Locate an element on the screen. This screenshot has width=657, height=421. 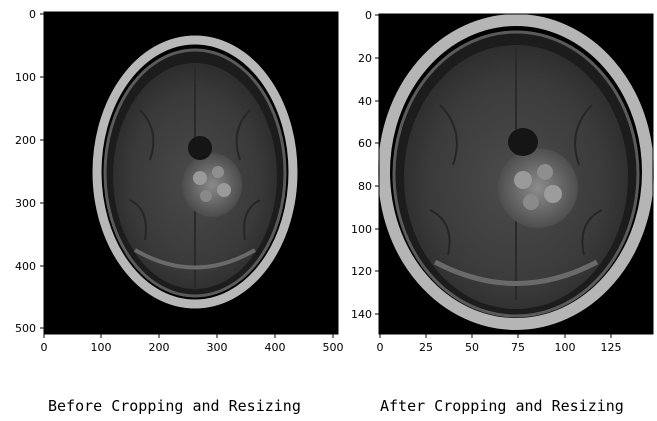
x-tick: 300 is located at coordinates (217, 344).